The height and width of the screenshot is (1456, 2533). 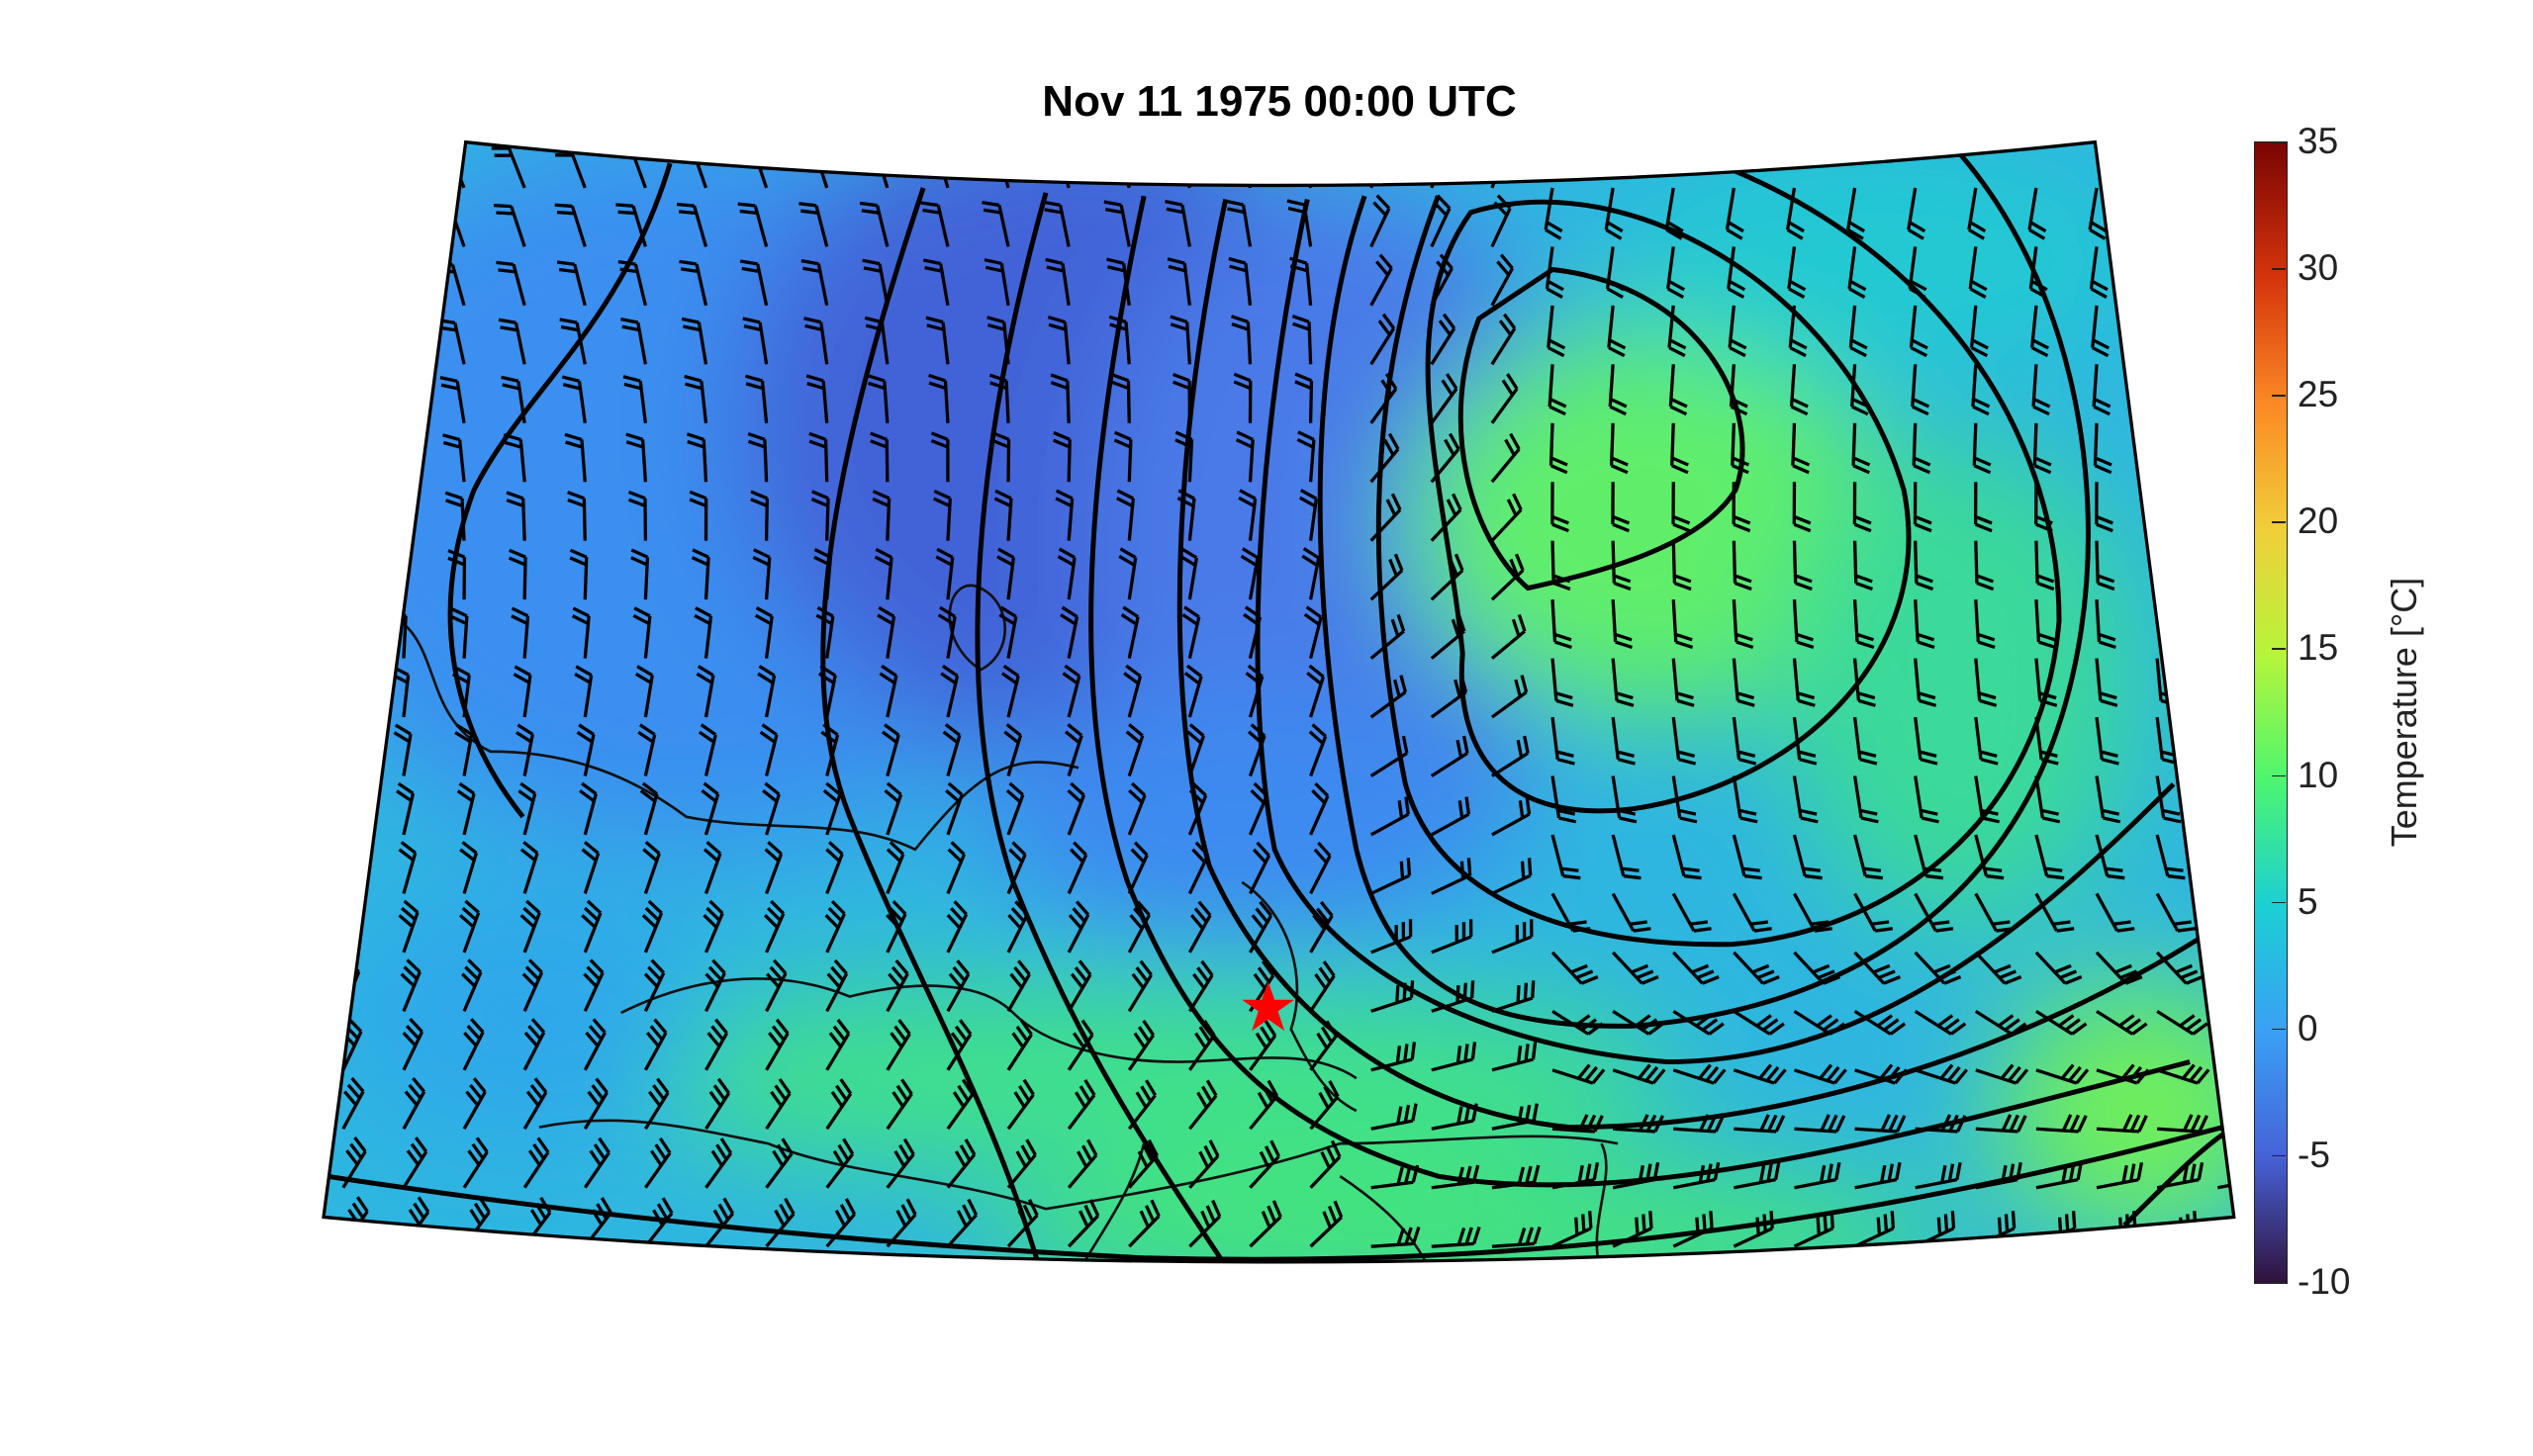 I want to click on colorbar-tick-label: 20, so click(x=2318, y=521).